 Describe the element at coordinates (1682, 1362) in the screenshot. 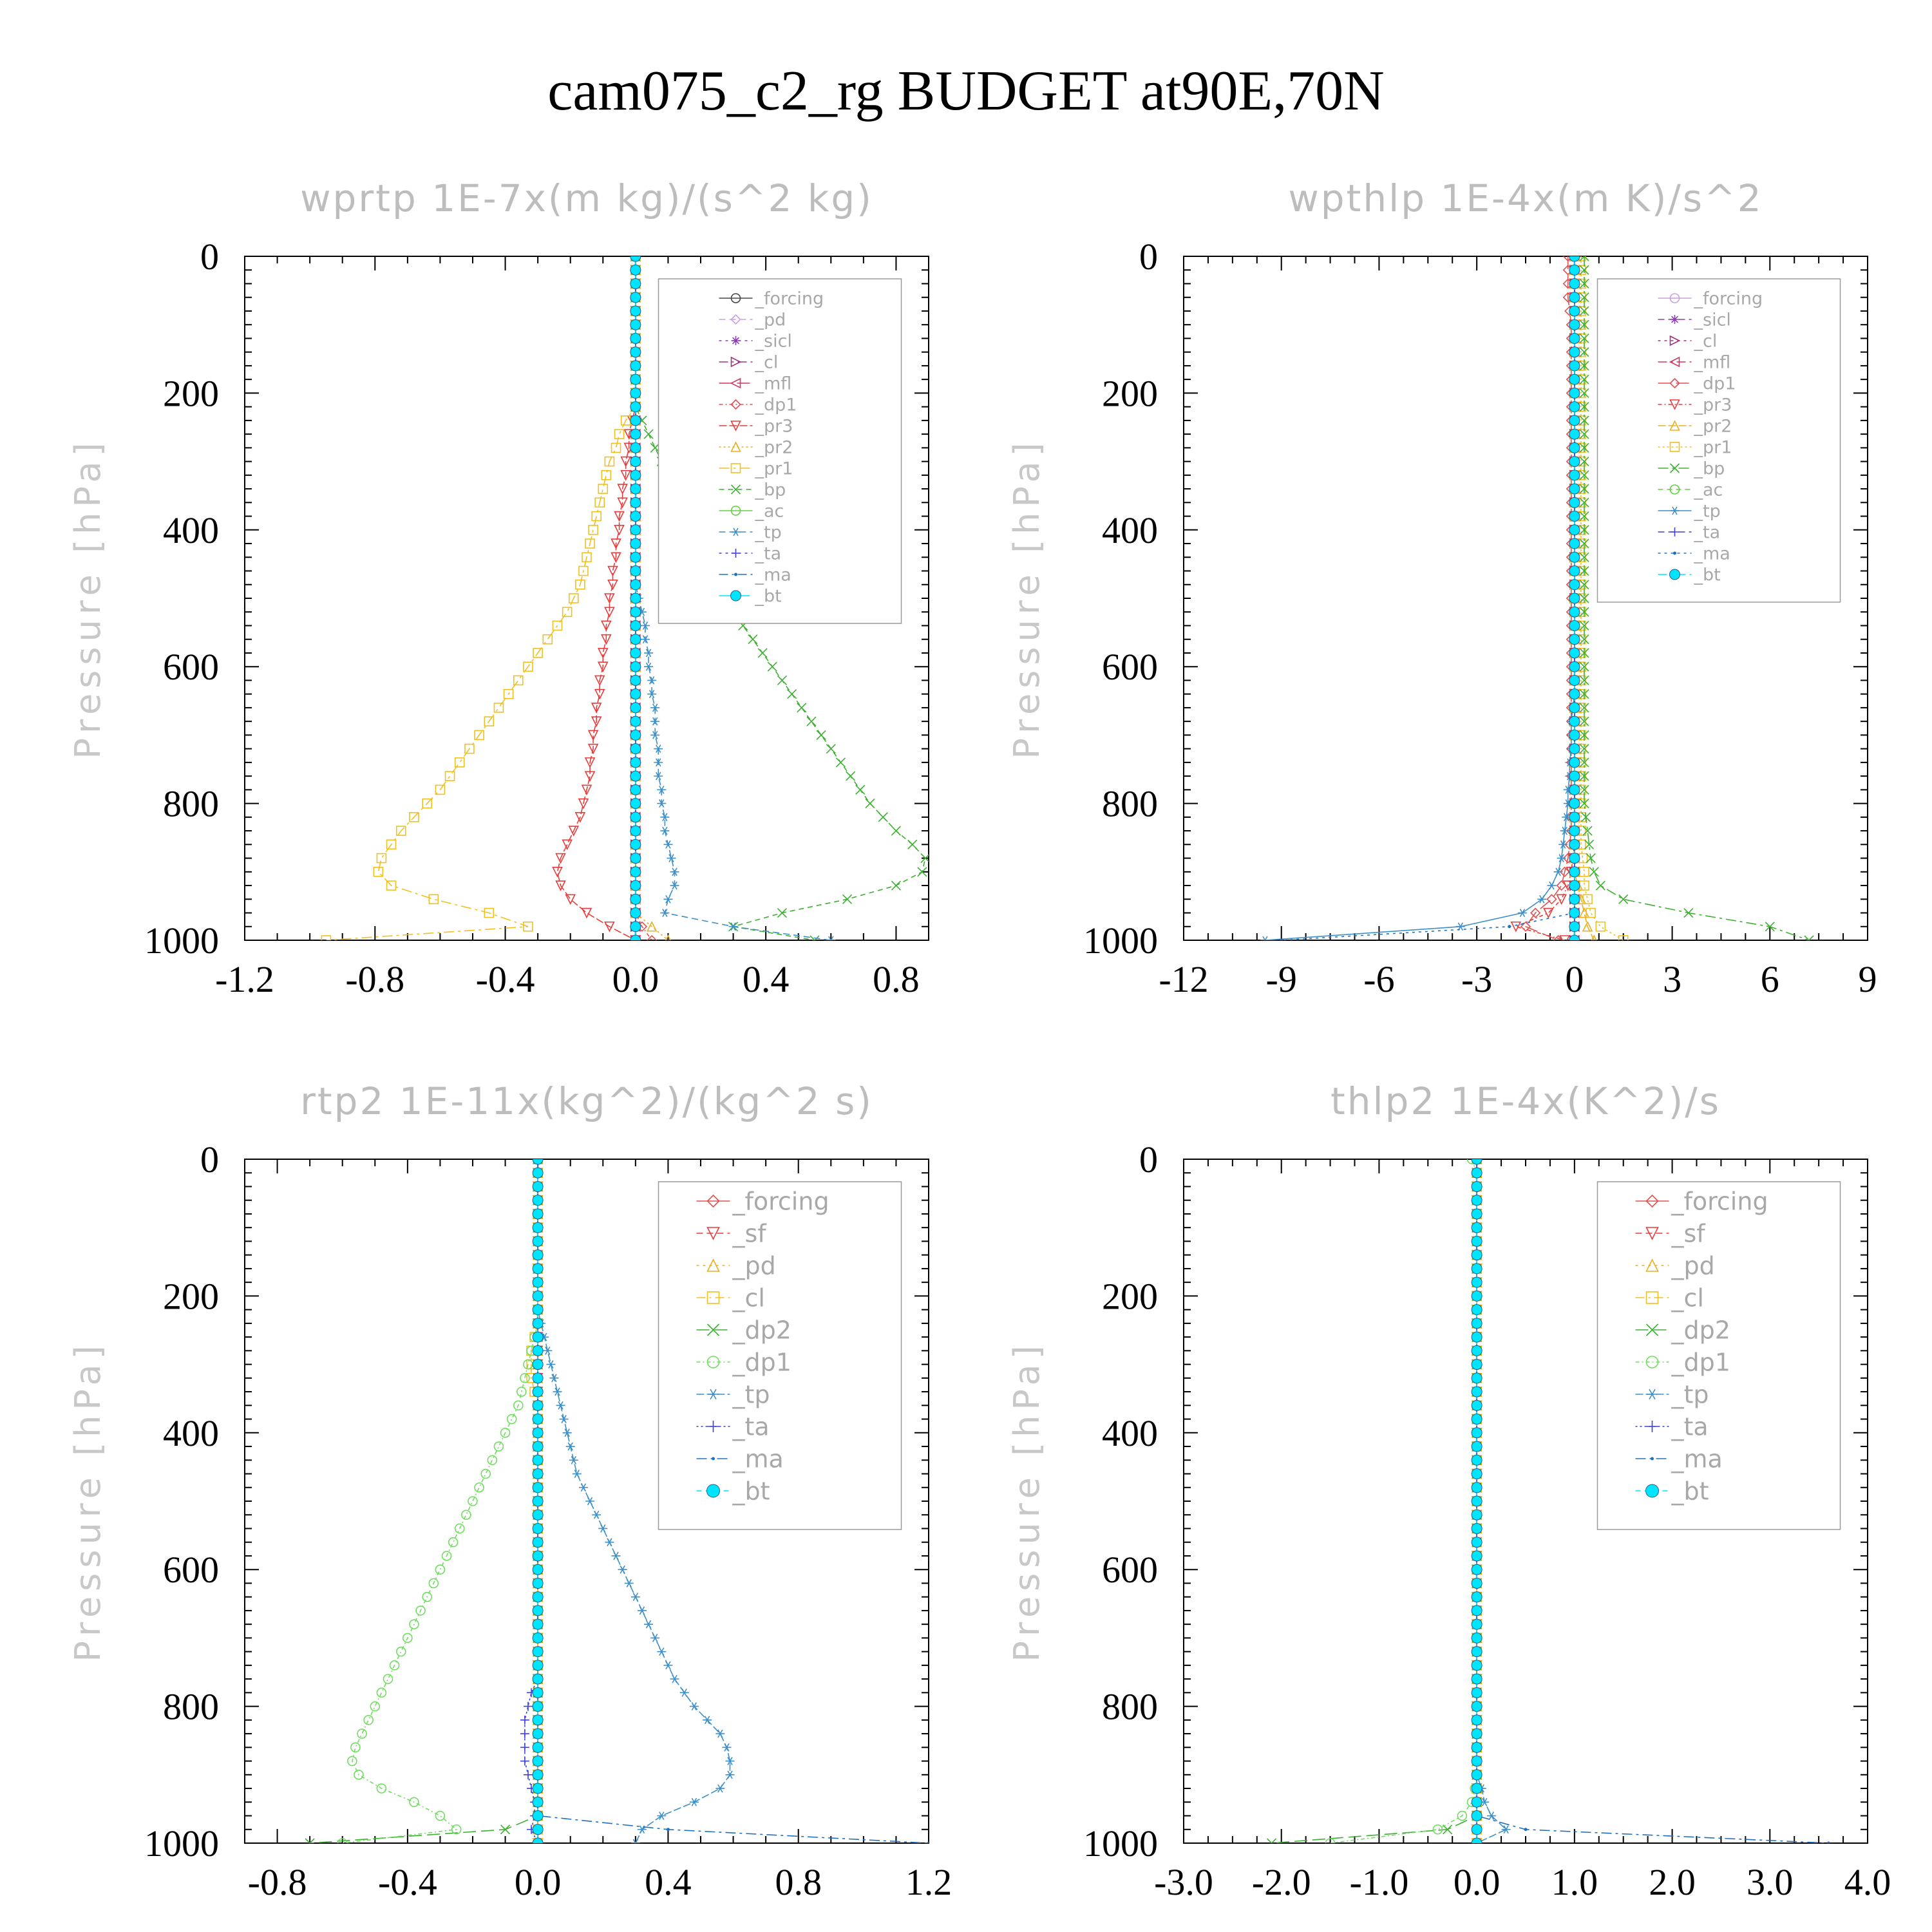

I see `legend-item: _dp1` at that location.